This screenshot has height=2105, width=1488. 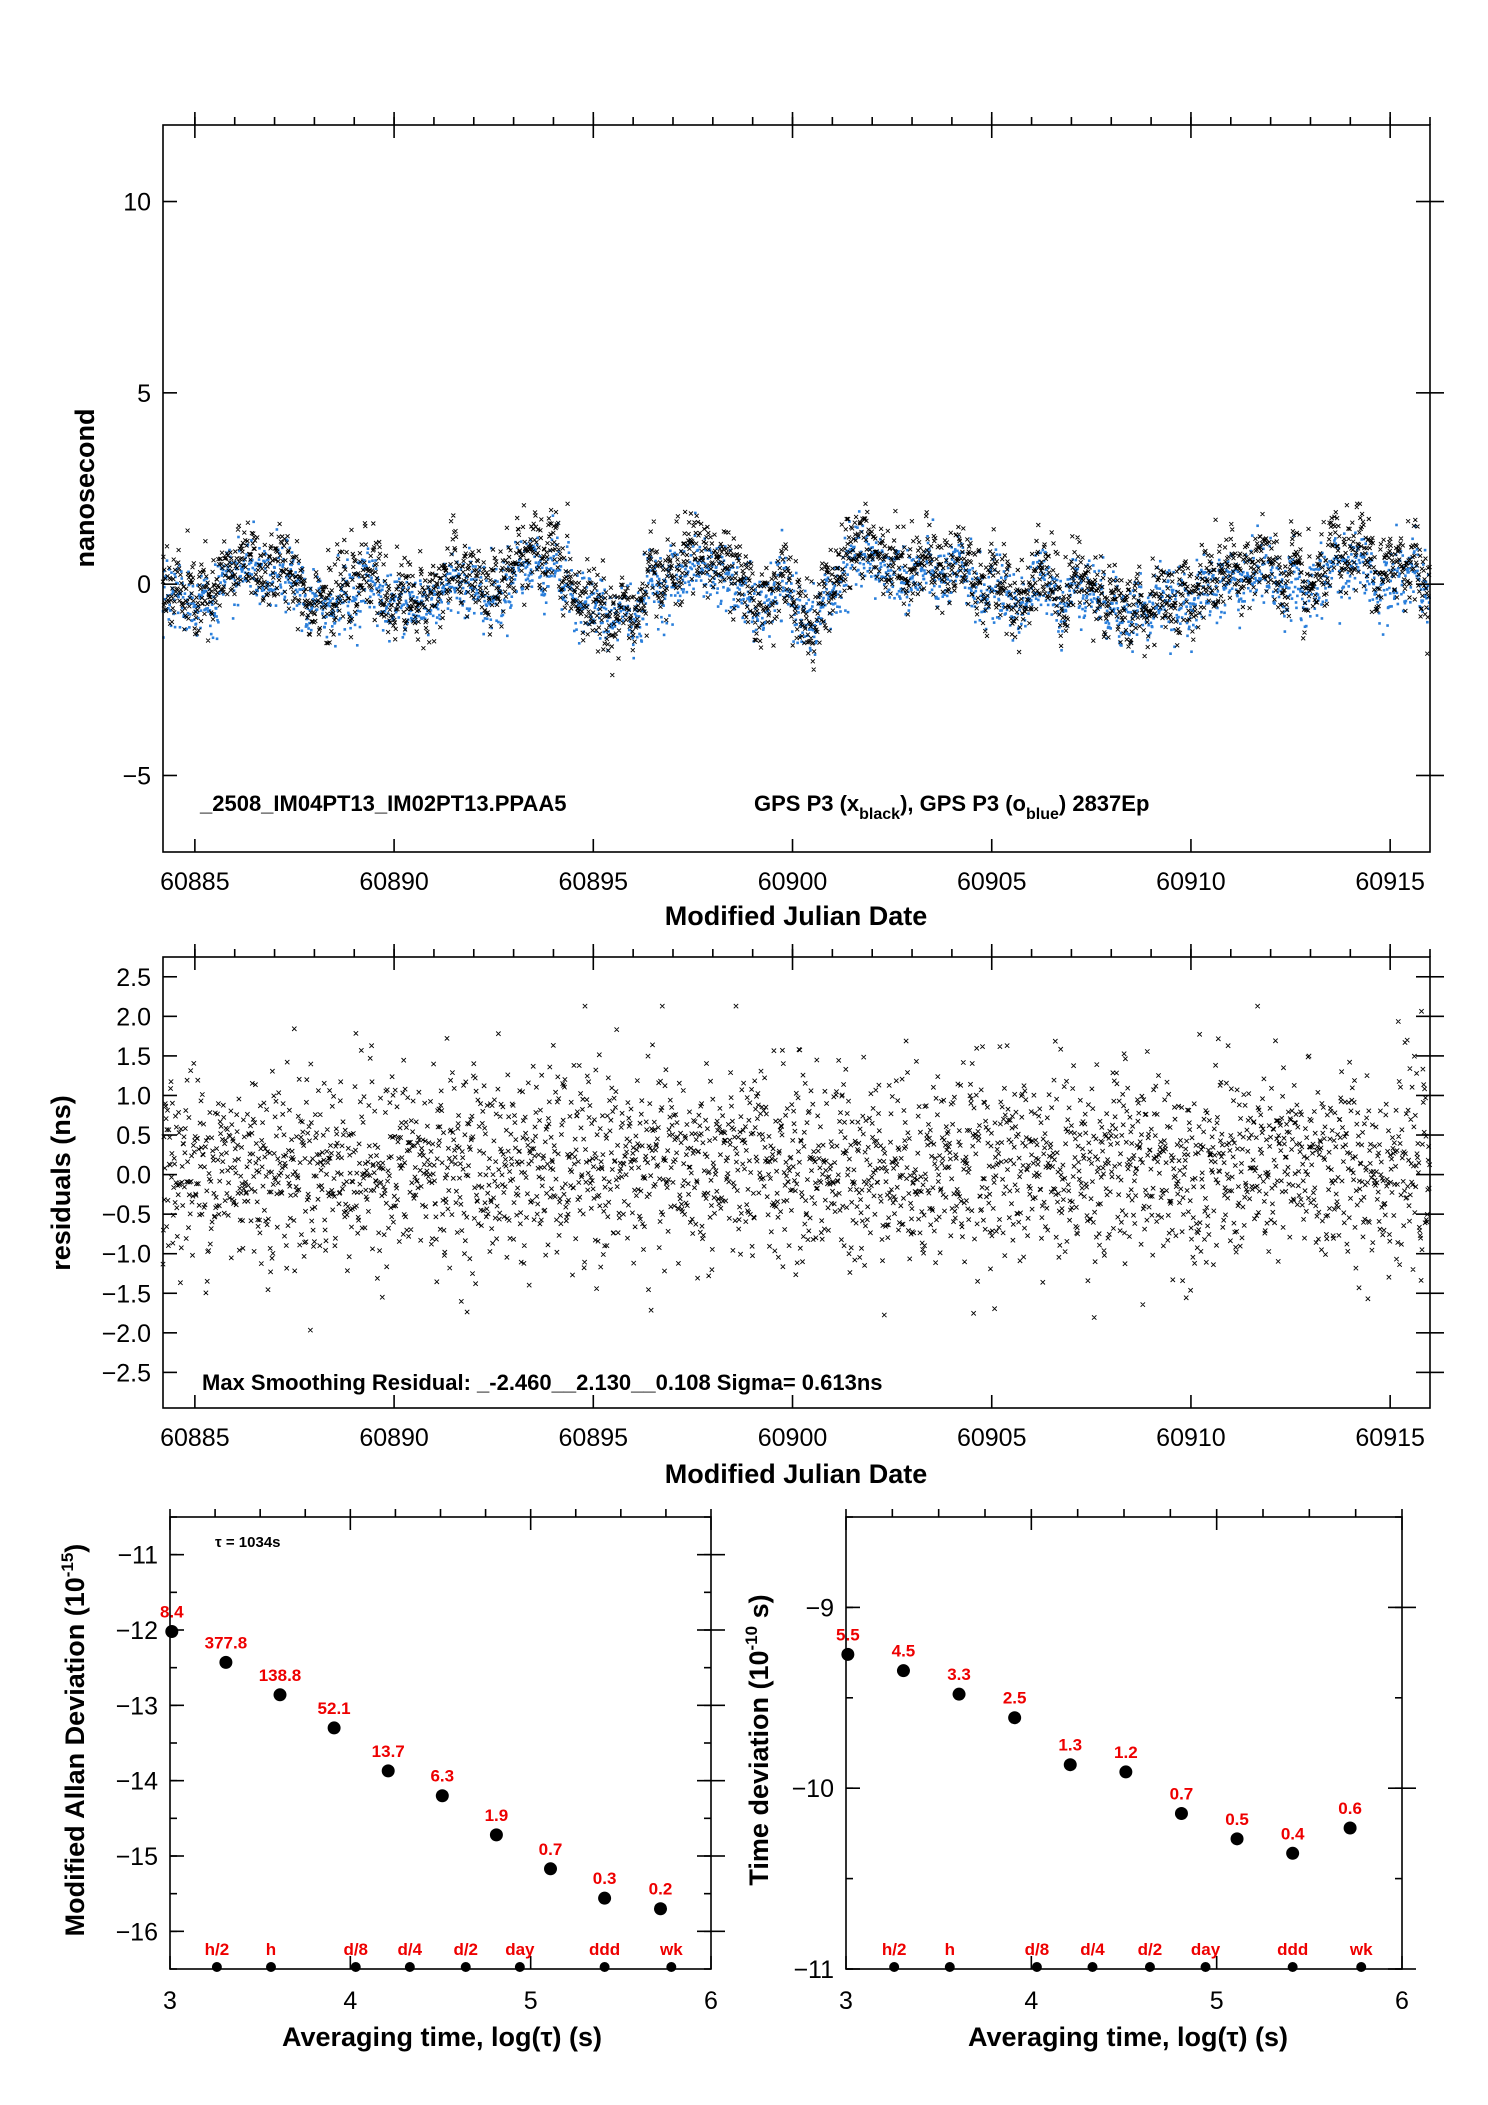 I want to click on stability-point, so click(x=1350, y=1828).